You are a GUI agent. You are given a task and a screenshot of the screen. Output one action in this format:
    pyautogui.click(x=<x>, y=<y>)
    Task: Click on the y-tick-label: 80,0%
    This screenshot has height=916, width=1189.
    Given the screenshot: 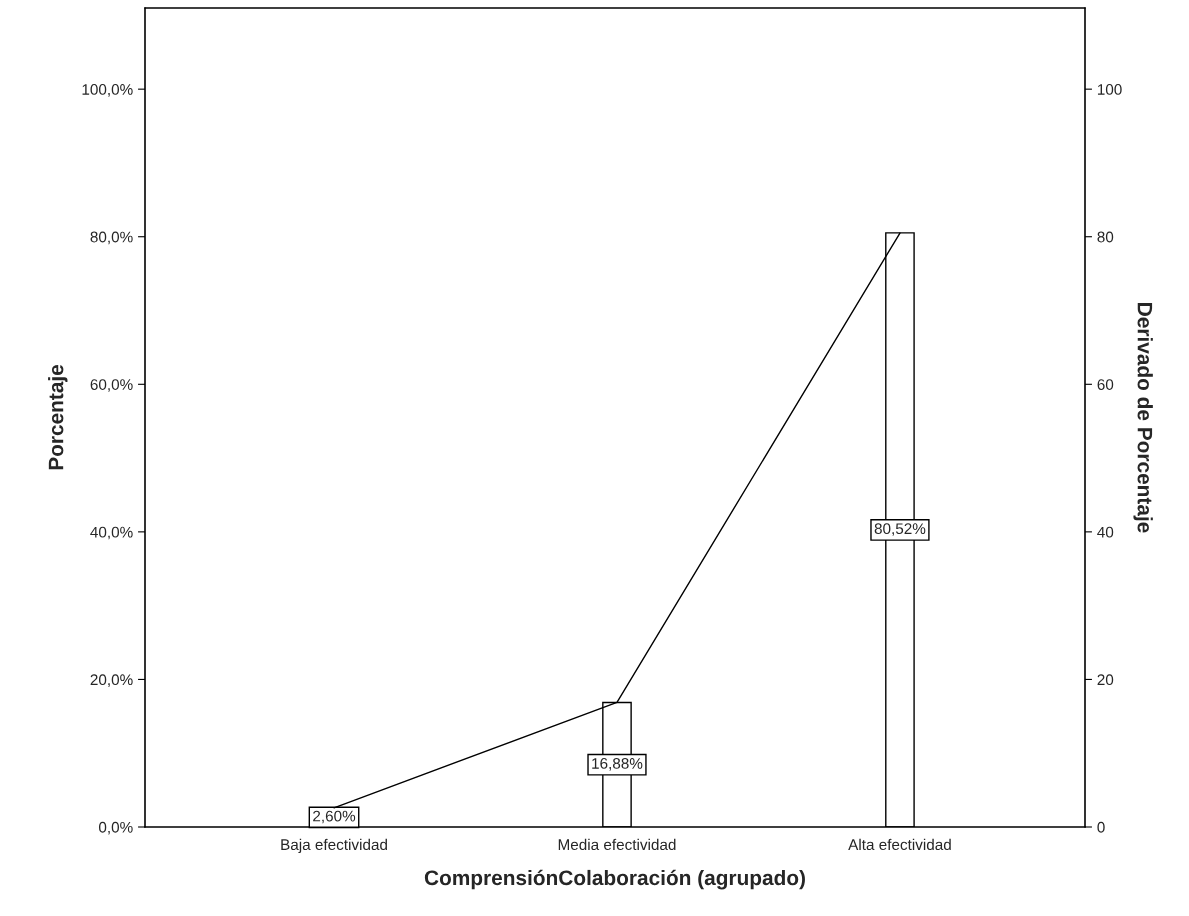 What is the action you would take?
    pyautogui.click(x=111, y=238)
    